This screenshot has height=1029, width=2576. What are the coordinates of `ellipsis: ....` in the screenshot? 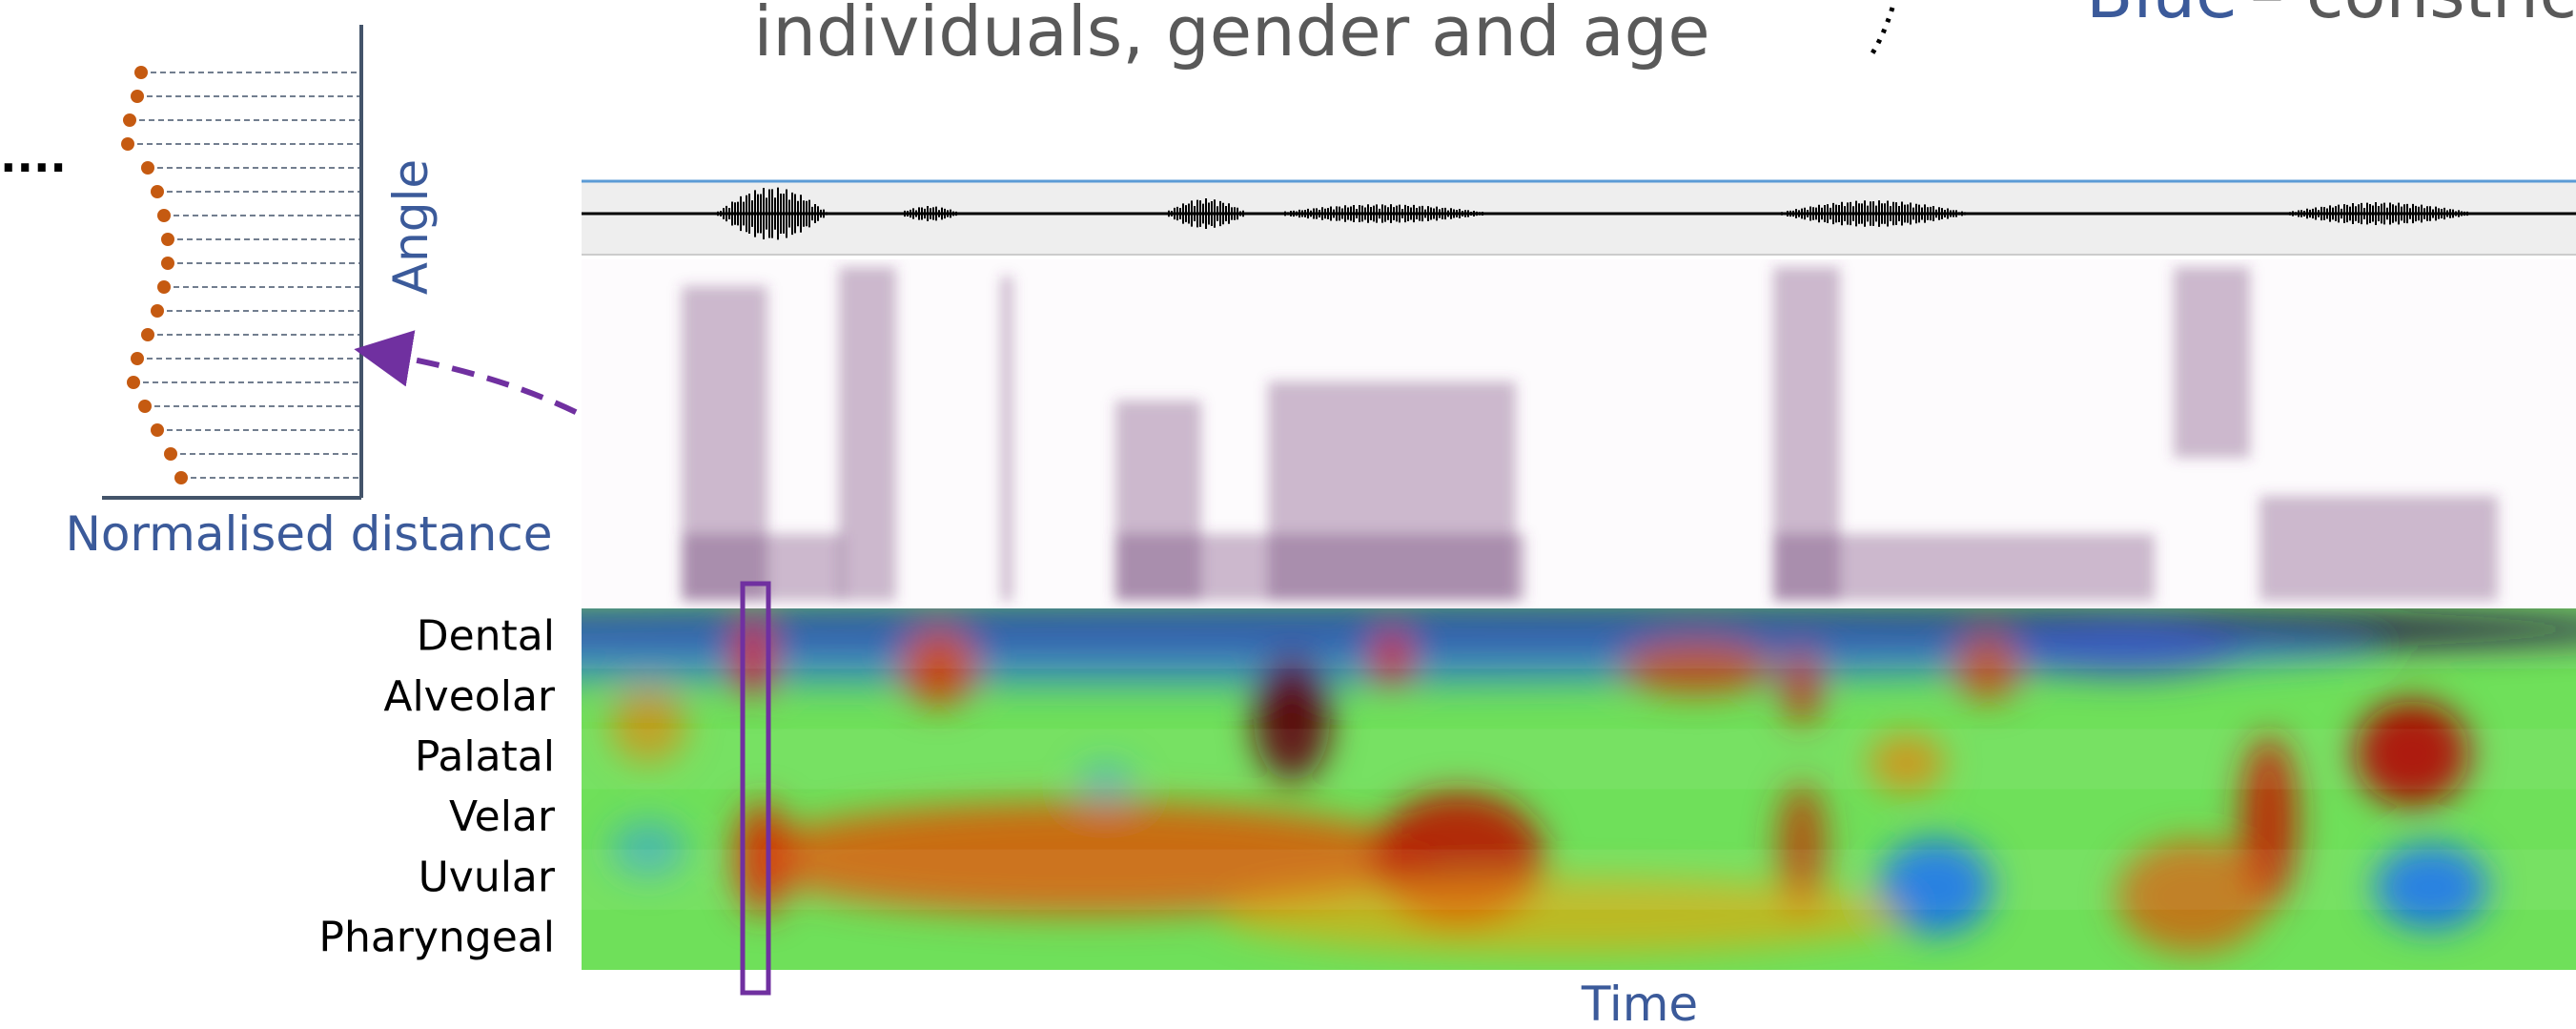 It's located at (33, 156).